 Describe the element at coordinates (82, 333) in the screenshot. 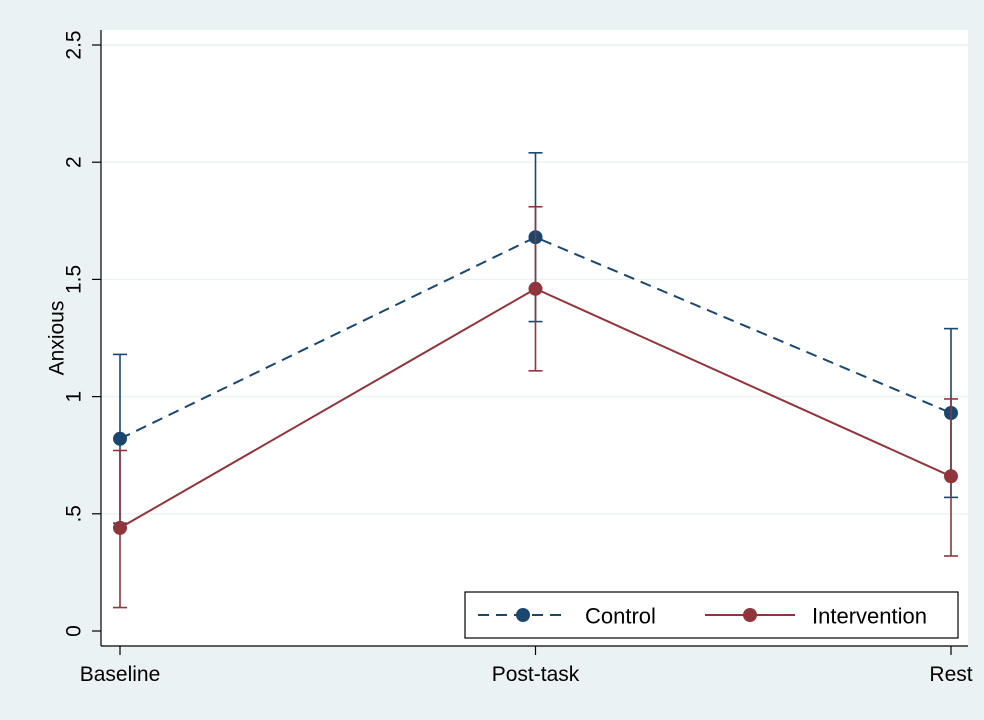

I see `y-ticks: 0 .5 1 1.5 2 2.5` at that location.